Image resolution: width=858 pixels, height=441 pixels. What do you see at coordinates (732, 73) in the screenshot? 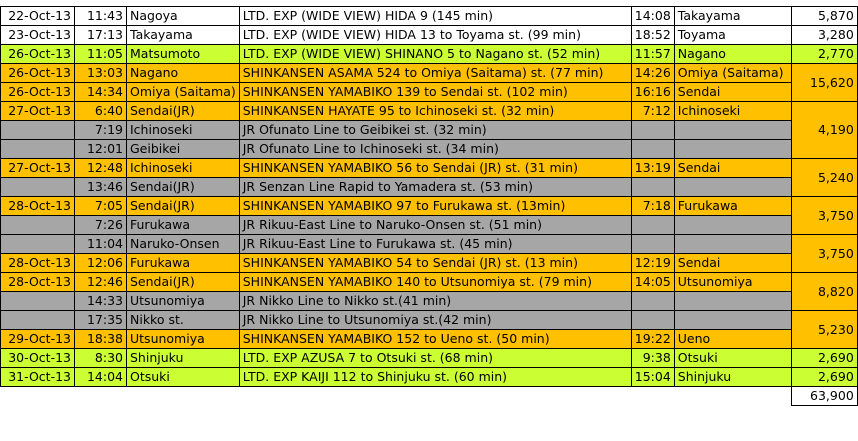
I see `to-station-cell: Omiya (Saitama)` at bounding box center [732, 73].